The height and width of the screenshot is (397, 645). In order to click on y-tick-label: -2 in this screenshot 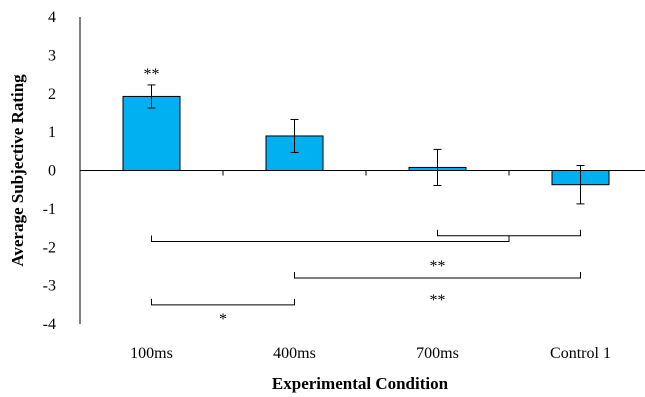, I will do `click(49, 247)`.